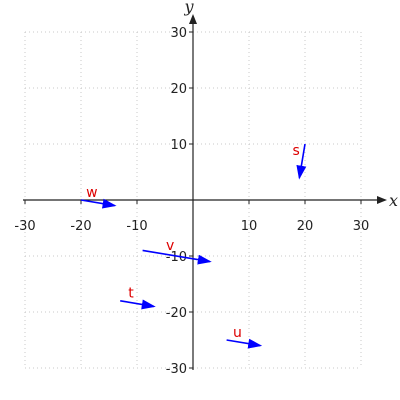 The height and width of the screenshot is (400, 400). I want to click on x-tick-label: 10, so click(249, 226).